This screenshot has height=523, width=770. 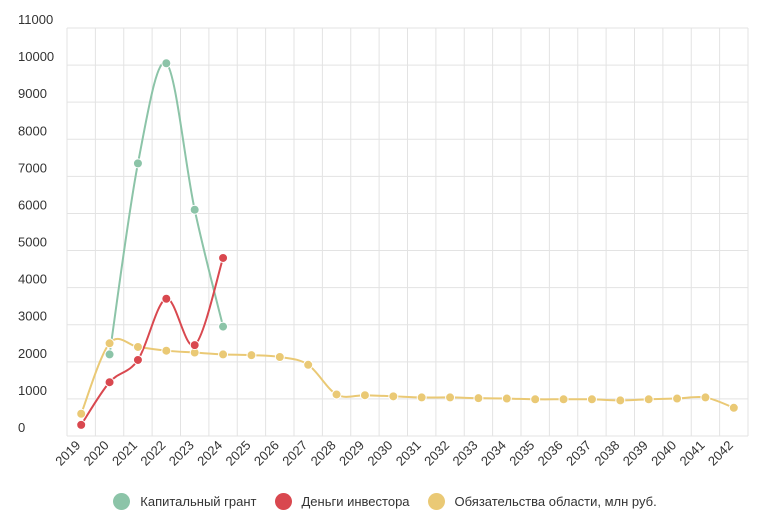 I want to click on y-tick-label: 7000, so click(x=32, y=167).